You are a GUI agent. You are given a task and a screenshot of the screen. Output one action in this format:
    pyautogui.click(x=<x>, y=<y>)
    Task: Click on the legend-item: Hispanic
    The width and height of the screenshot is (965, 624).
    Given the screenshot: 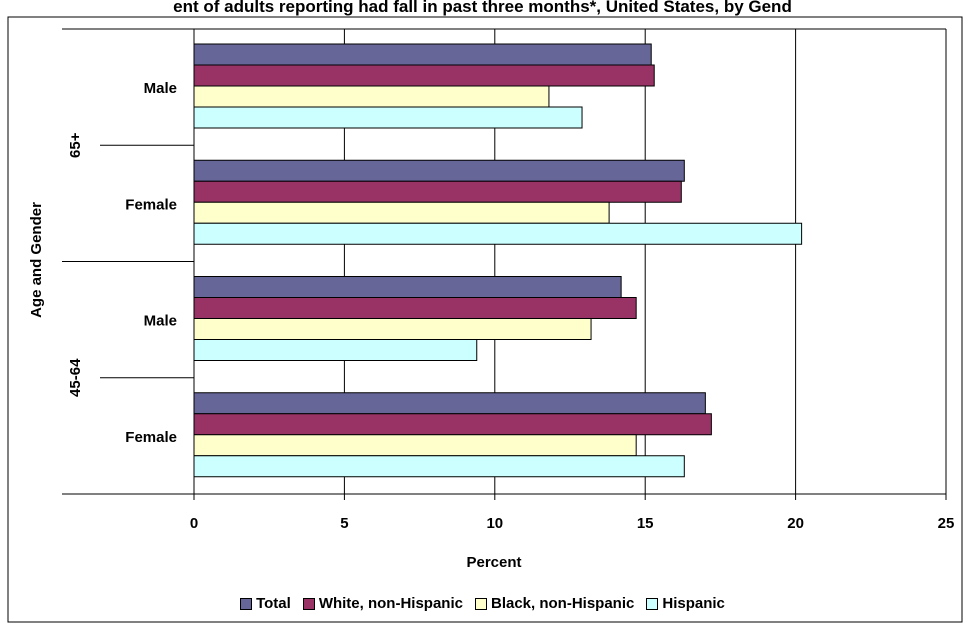 What is the action you would take?
    pyautogui.click(x=685, y=603)
    